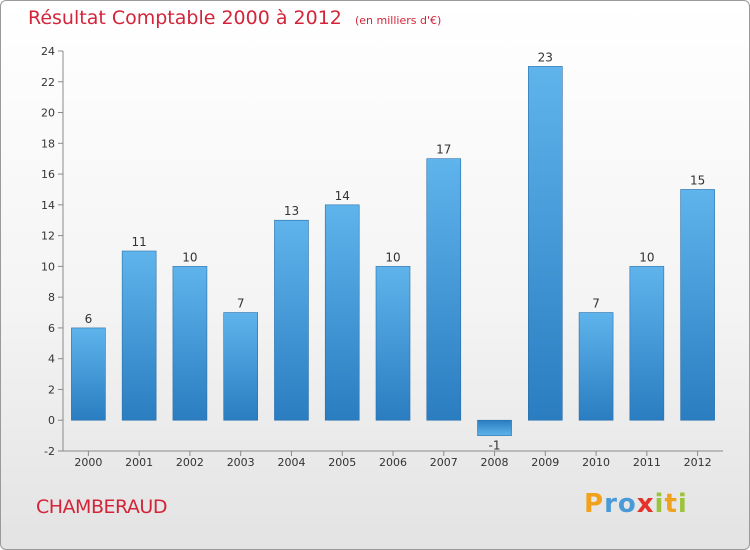 Image resolution: width=750 pixels, height=550 pixels. What do you see at coordinates (48, 51) in the screenshot?
I see `y-tick-label: 24` at bounding box center [48, 51].